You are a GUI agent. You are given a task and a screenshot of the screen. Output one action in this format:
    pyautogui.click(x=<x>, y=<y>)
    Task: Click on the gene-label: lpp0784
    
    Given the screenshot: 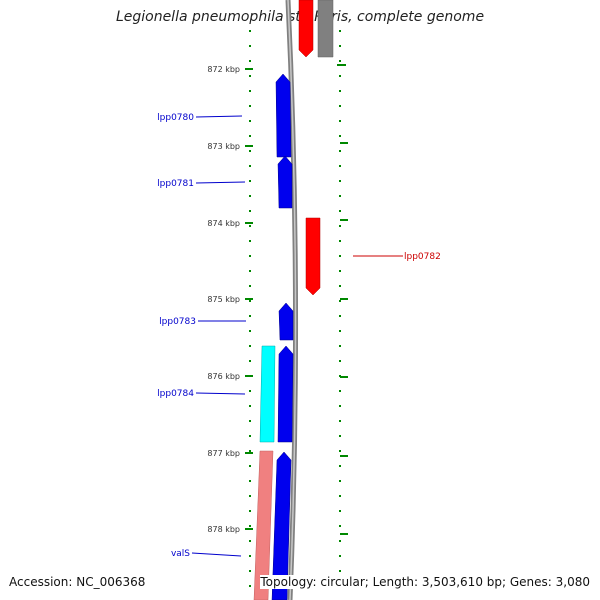 What is the action you would take?
    pyautogui.click(x=175, y=394)
    